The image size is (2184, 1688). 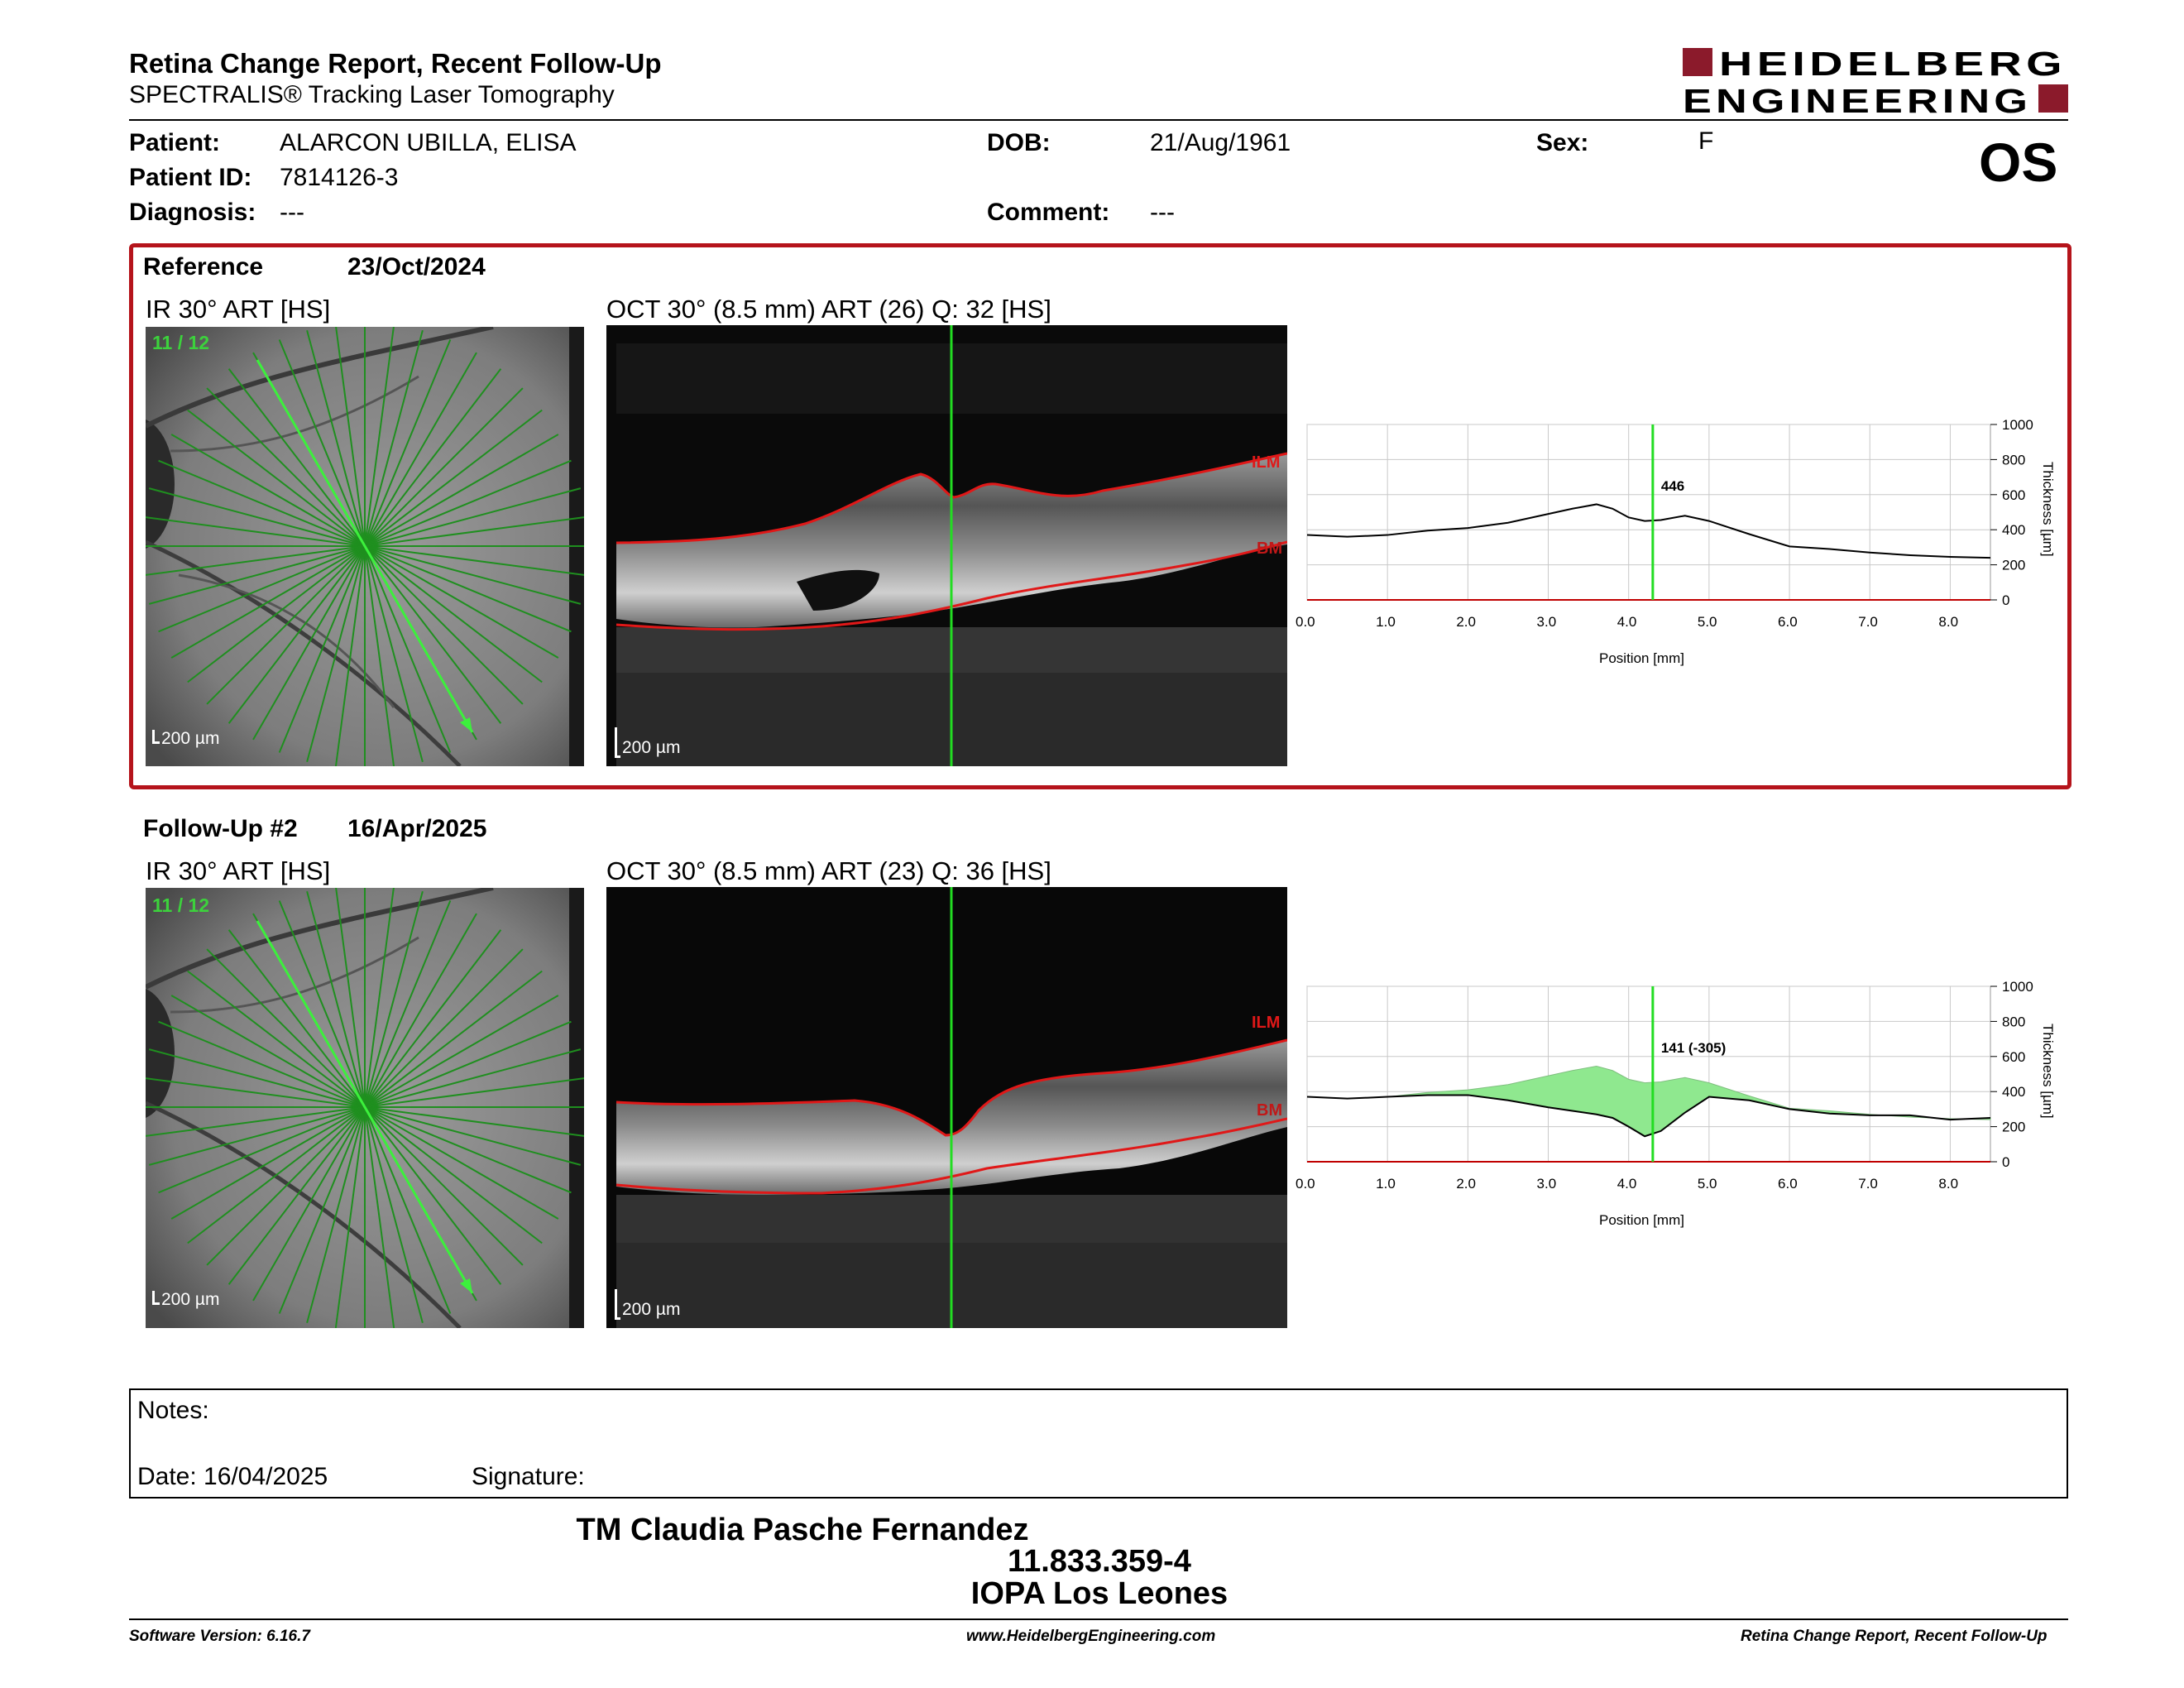 What do you see at coordinates (1099, 1593) in the screenshot?
I see `signer-place: IOPA Los Leones` at bounding box center [1099, 1593].